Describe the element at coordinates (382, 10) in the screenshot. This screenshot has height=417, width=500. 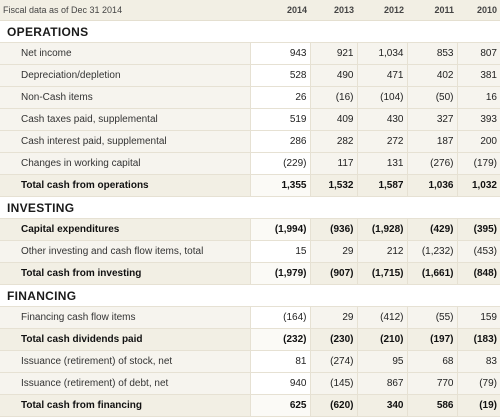
I see `year-header: 2012` at that location.